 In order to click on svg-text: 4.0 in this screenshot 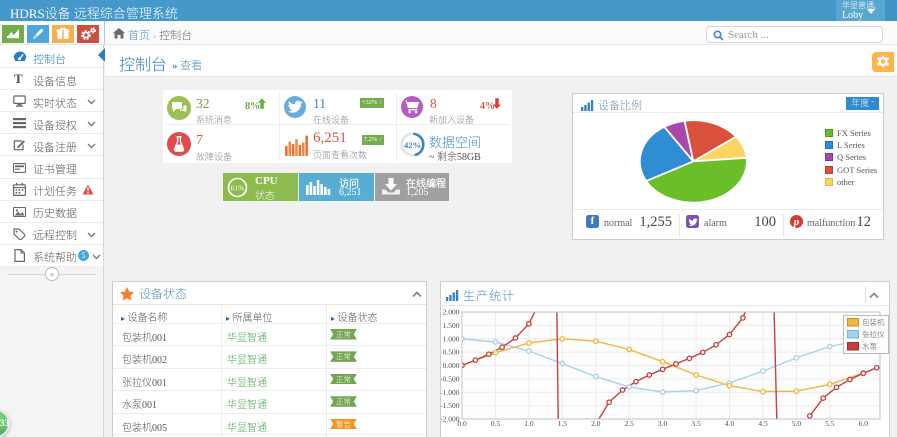, I will do `click(730, 423)`.